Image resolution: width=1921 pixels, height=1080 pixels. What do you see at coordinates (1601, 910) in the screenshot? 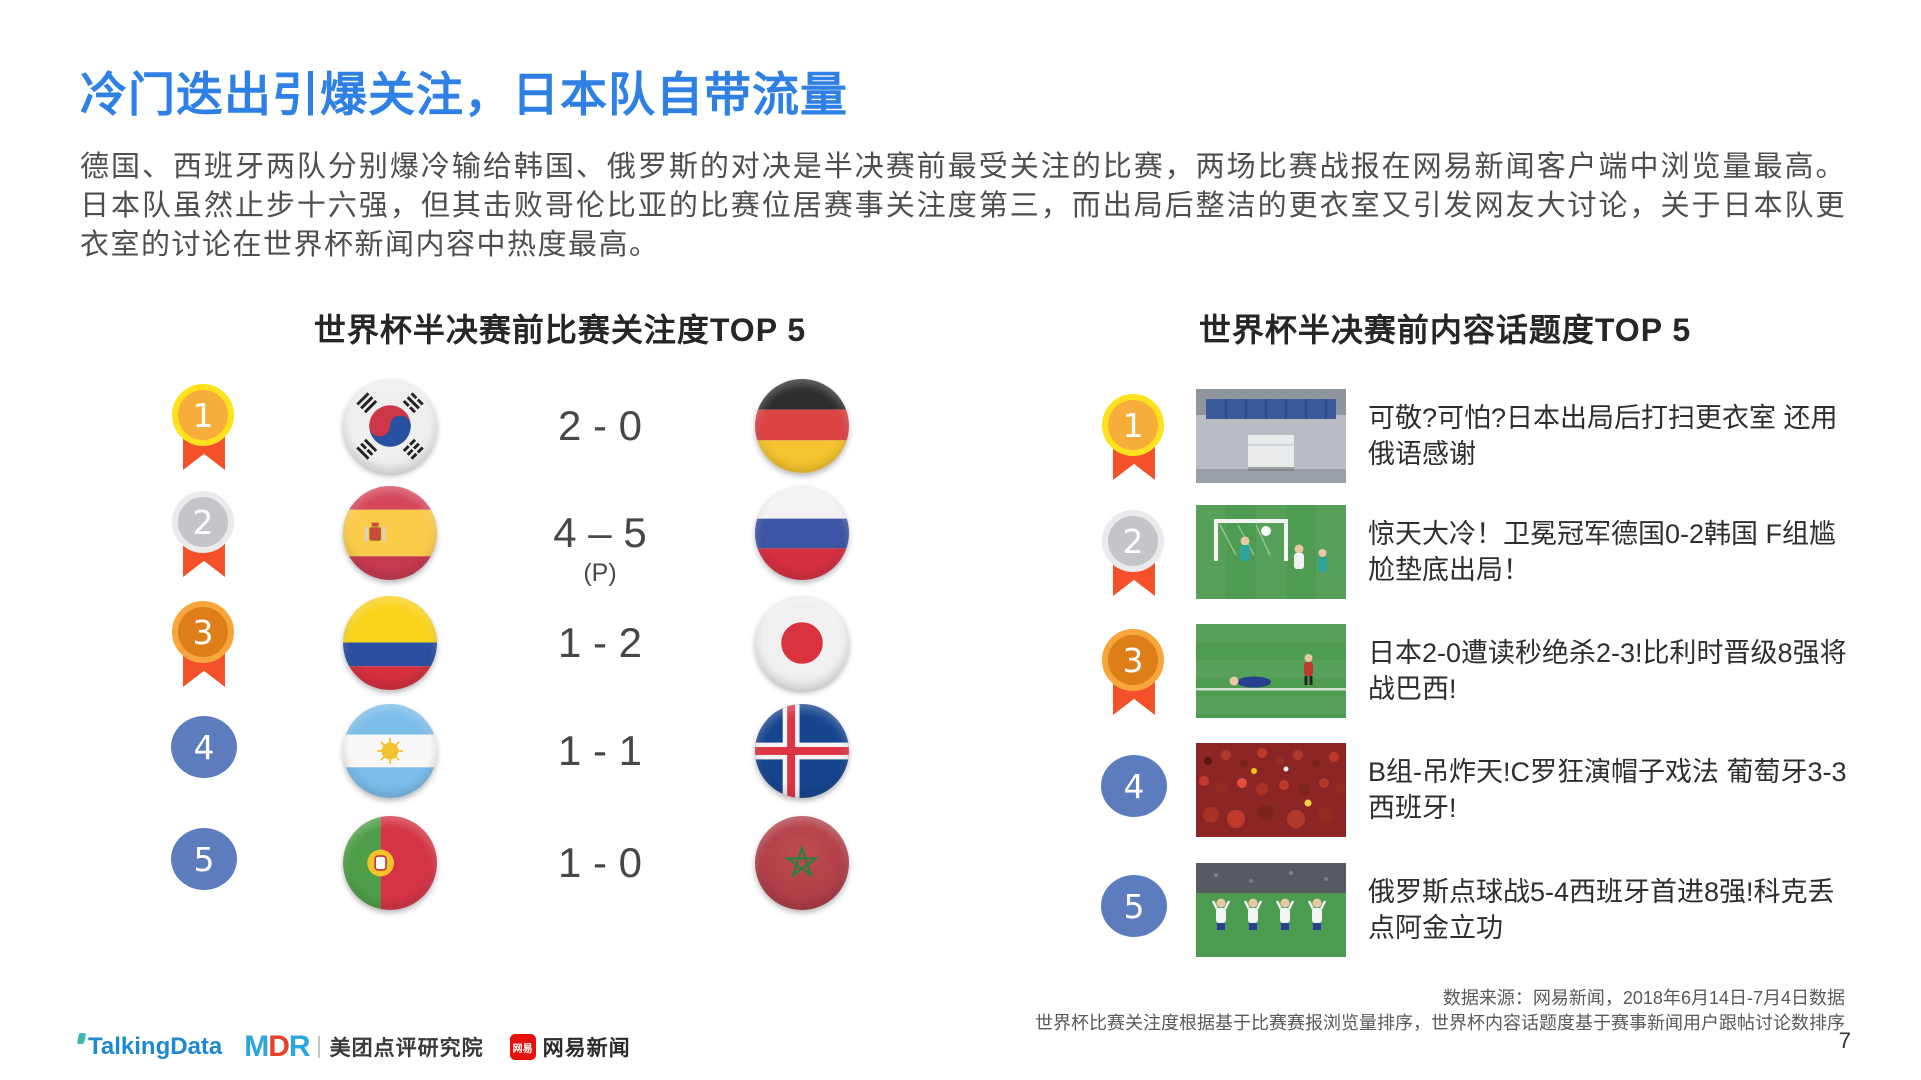
I see `news-headline: 俄罗斯点球战5-4西班牙首进8强!科克丢点阿金立功` at bounding box center [1601, 910].